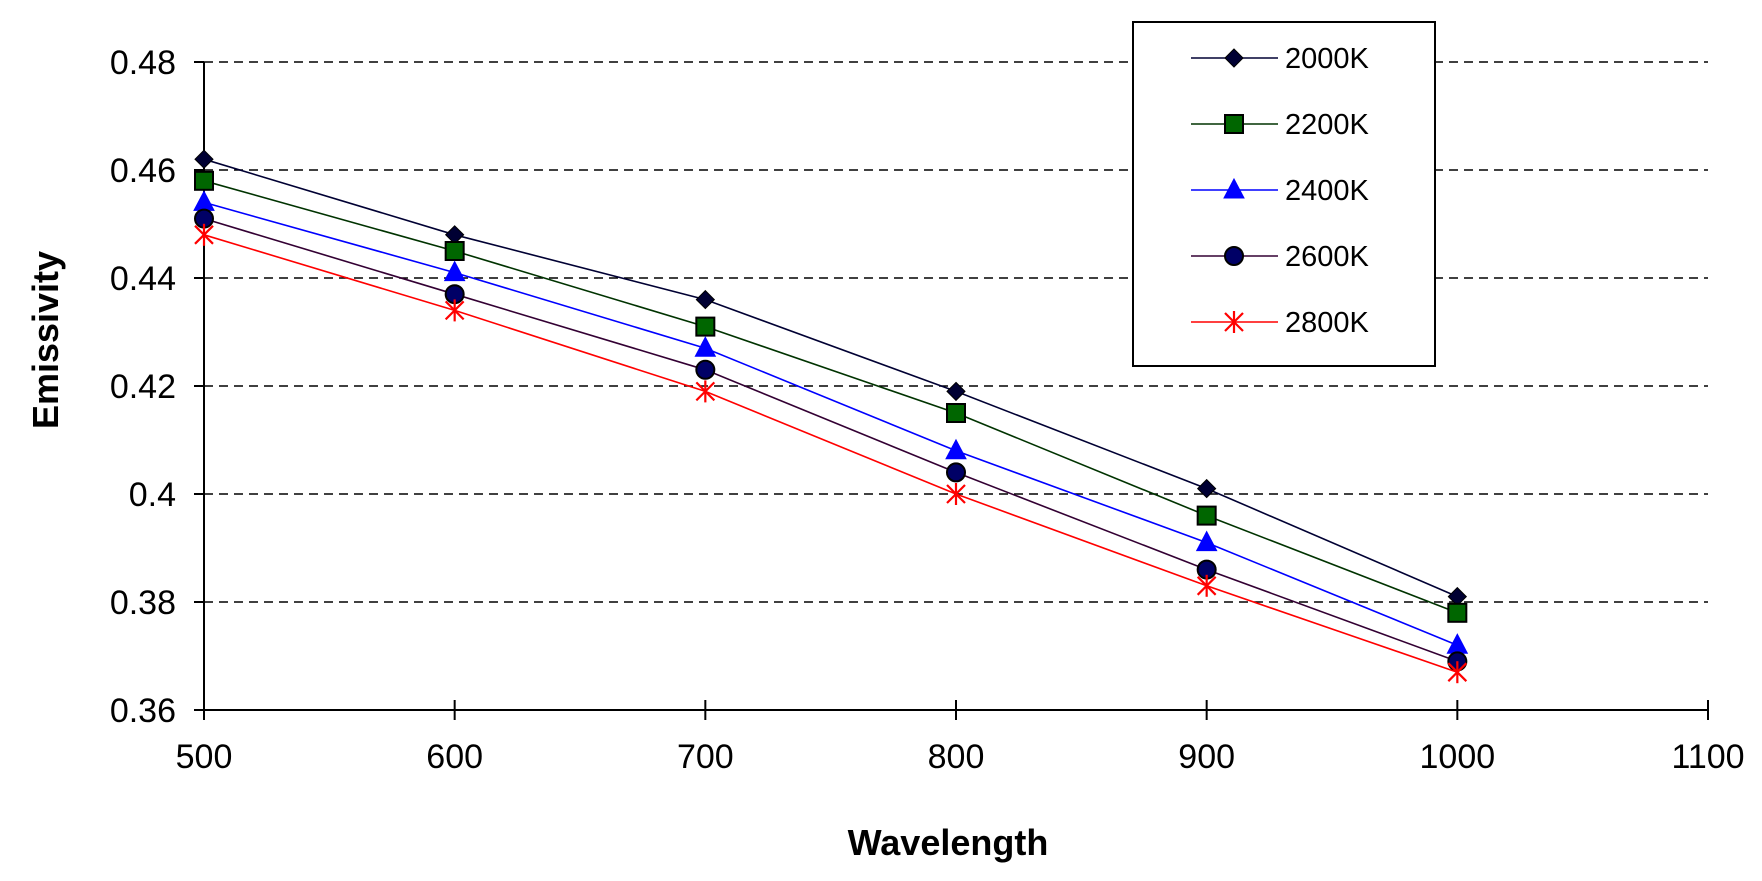 This screenshot has height=881, width=1762. Describe the element at coordinates (143, 279) in the screenshot. I see `y-tick-label: 0.44` at that location.